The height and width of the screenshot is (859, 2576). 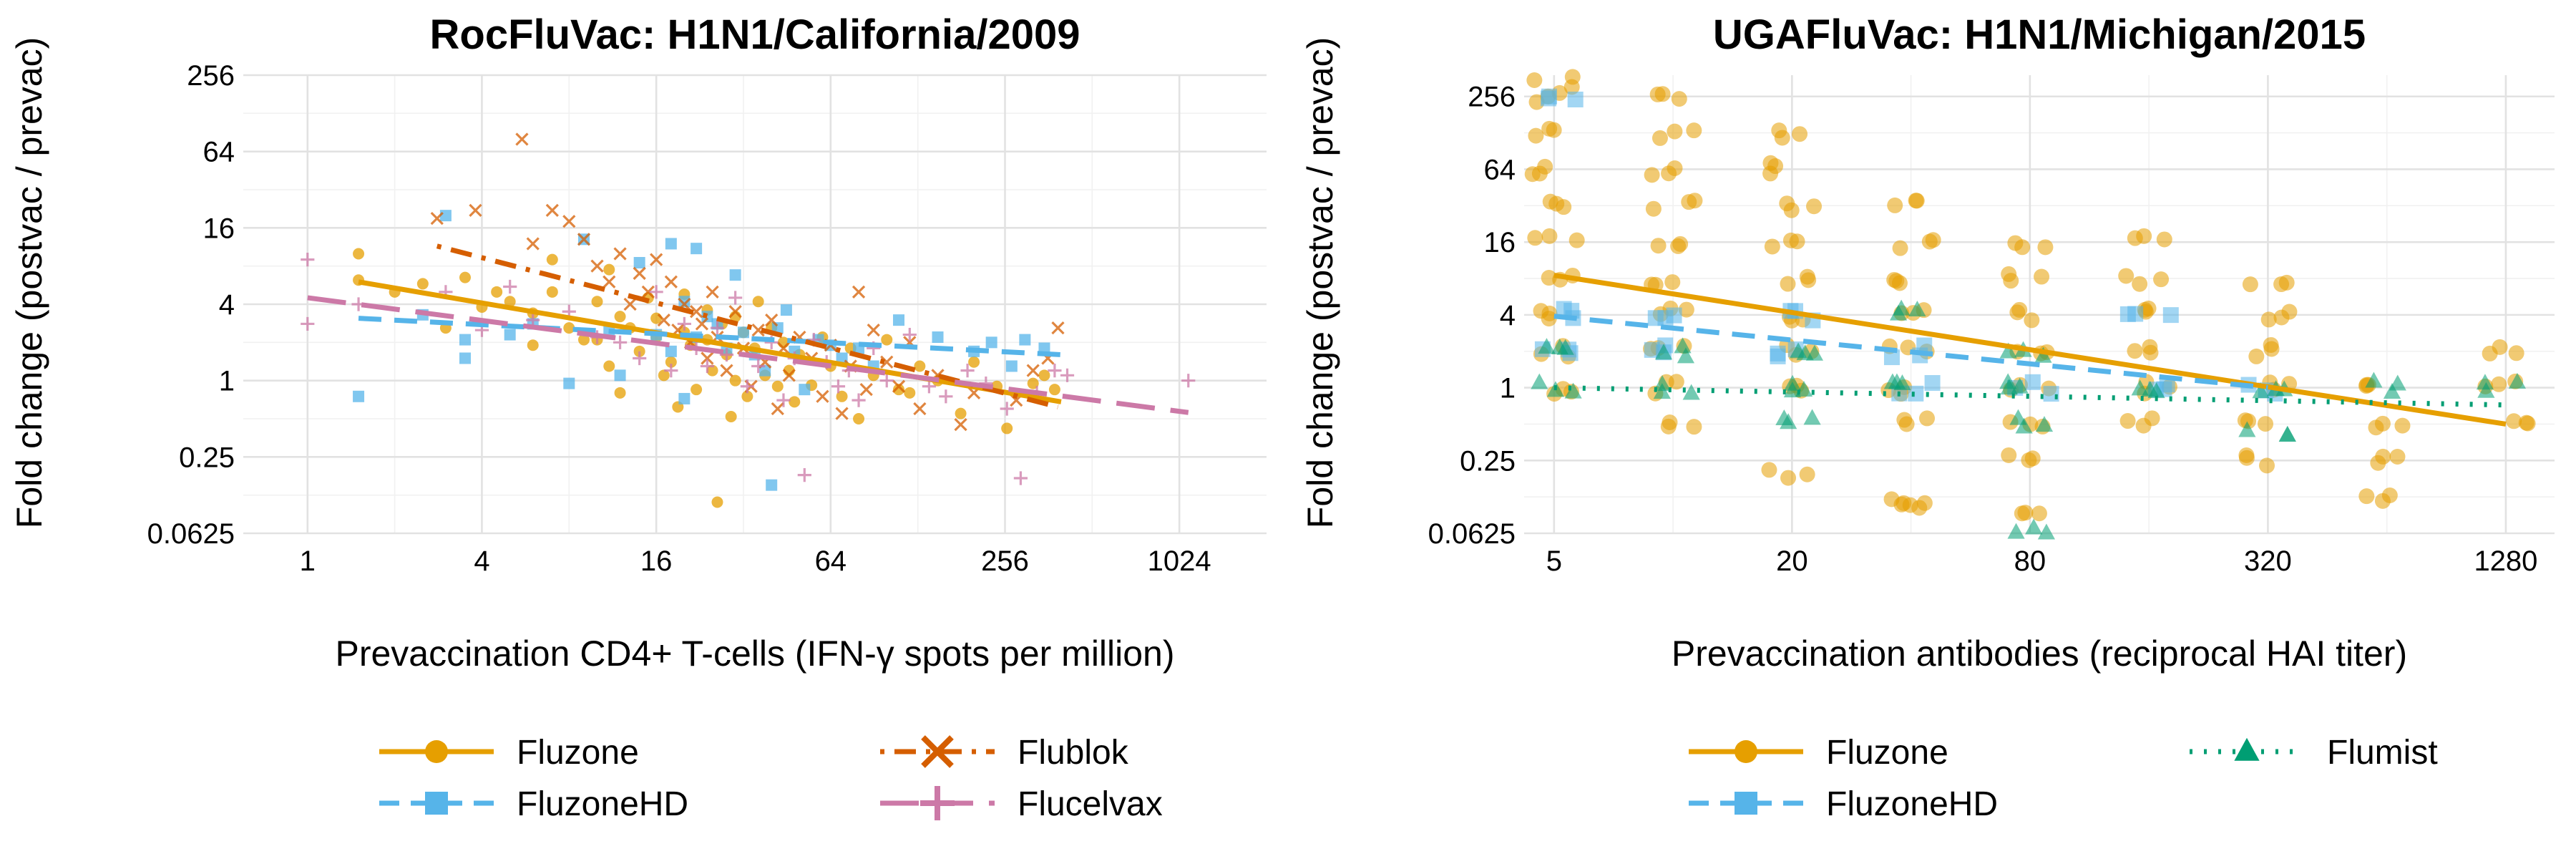 What do you see at coordinates (1492, 97) in the screenshot?
I see `y-tick-label: 256` at bounding box center [1492, 97].